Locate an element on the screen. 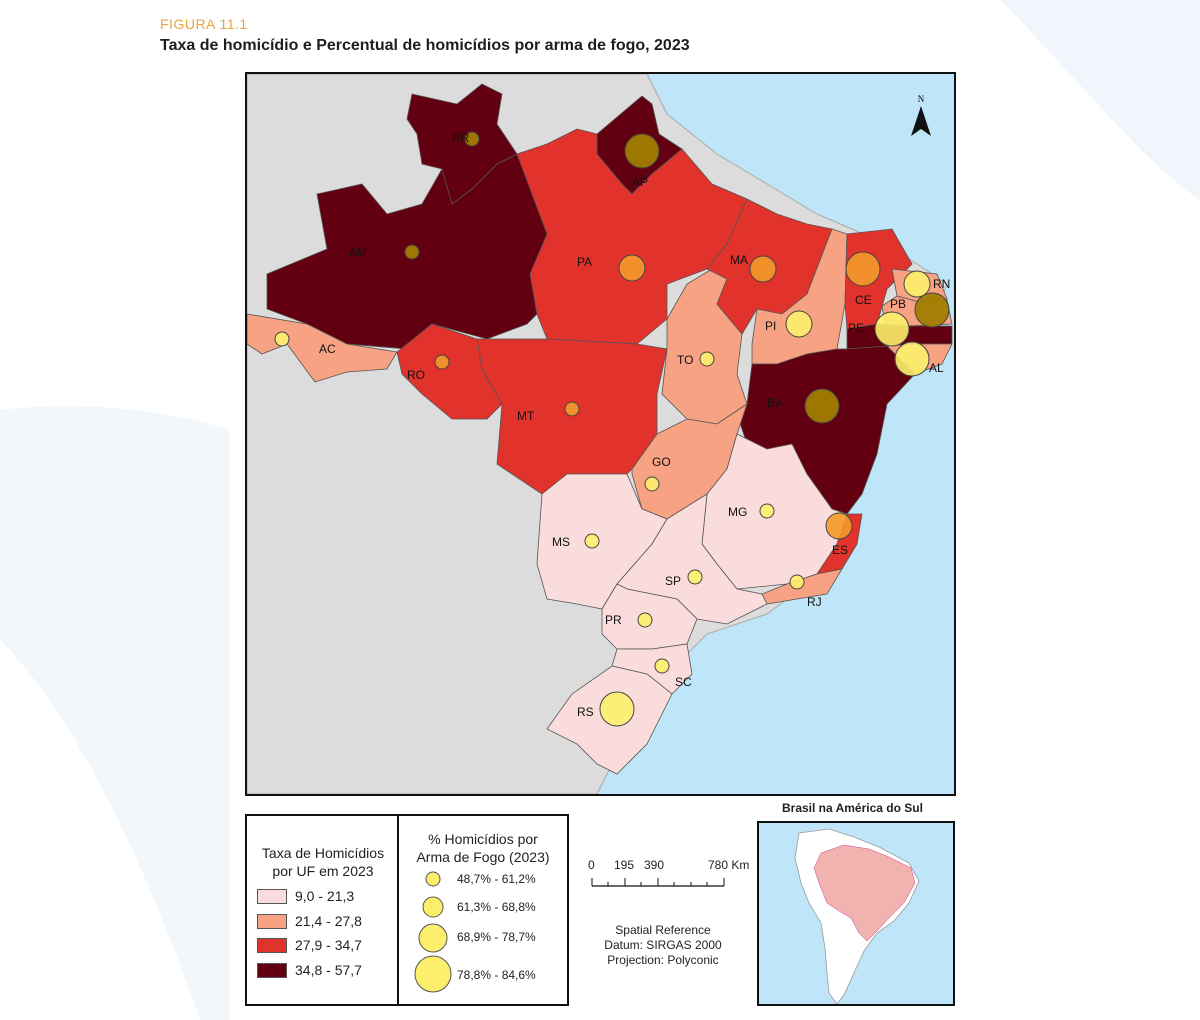 The height and width of the screenshot is (1020, 1200). scale-tick-195: 195 is located at coordinates (624, 865).